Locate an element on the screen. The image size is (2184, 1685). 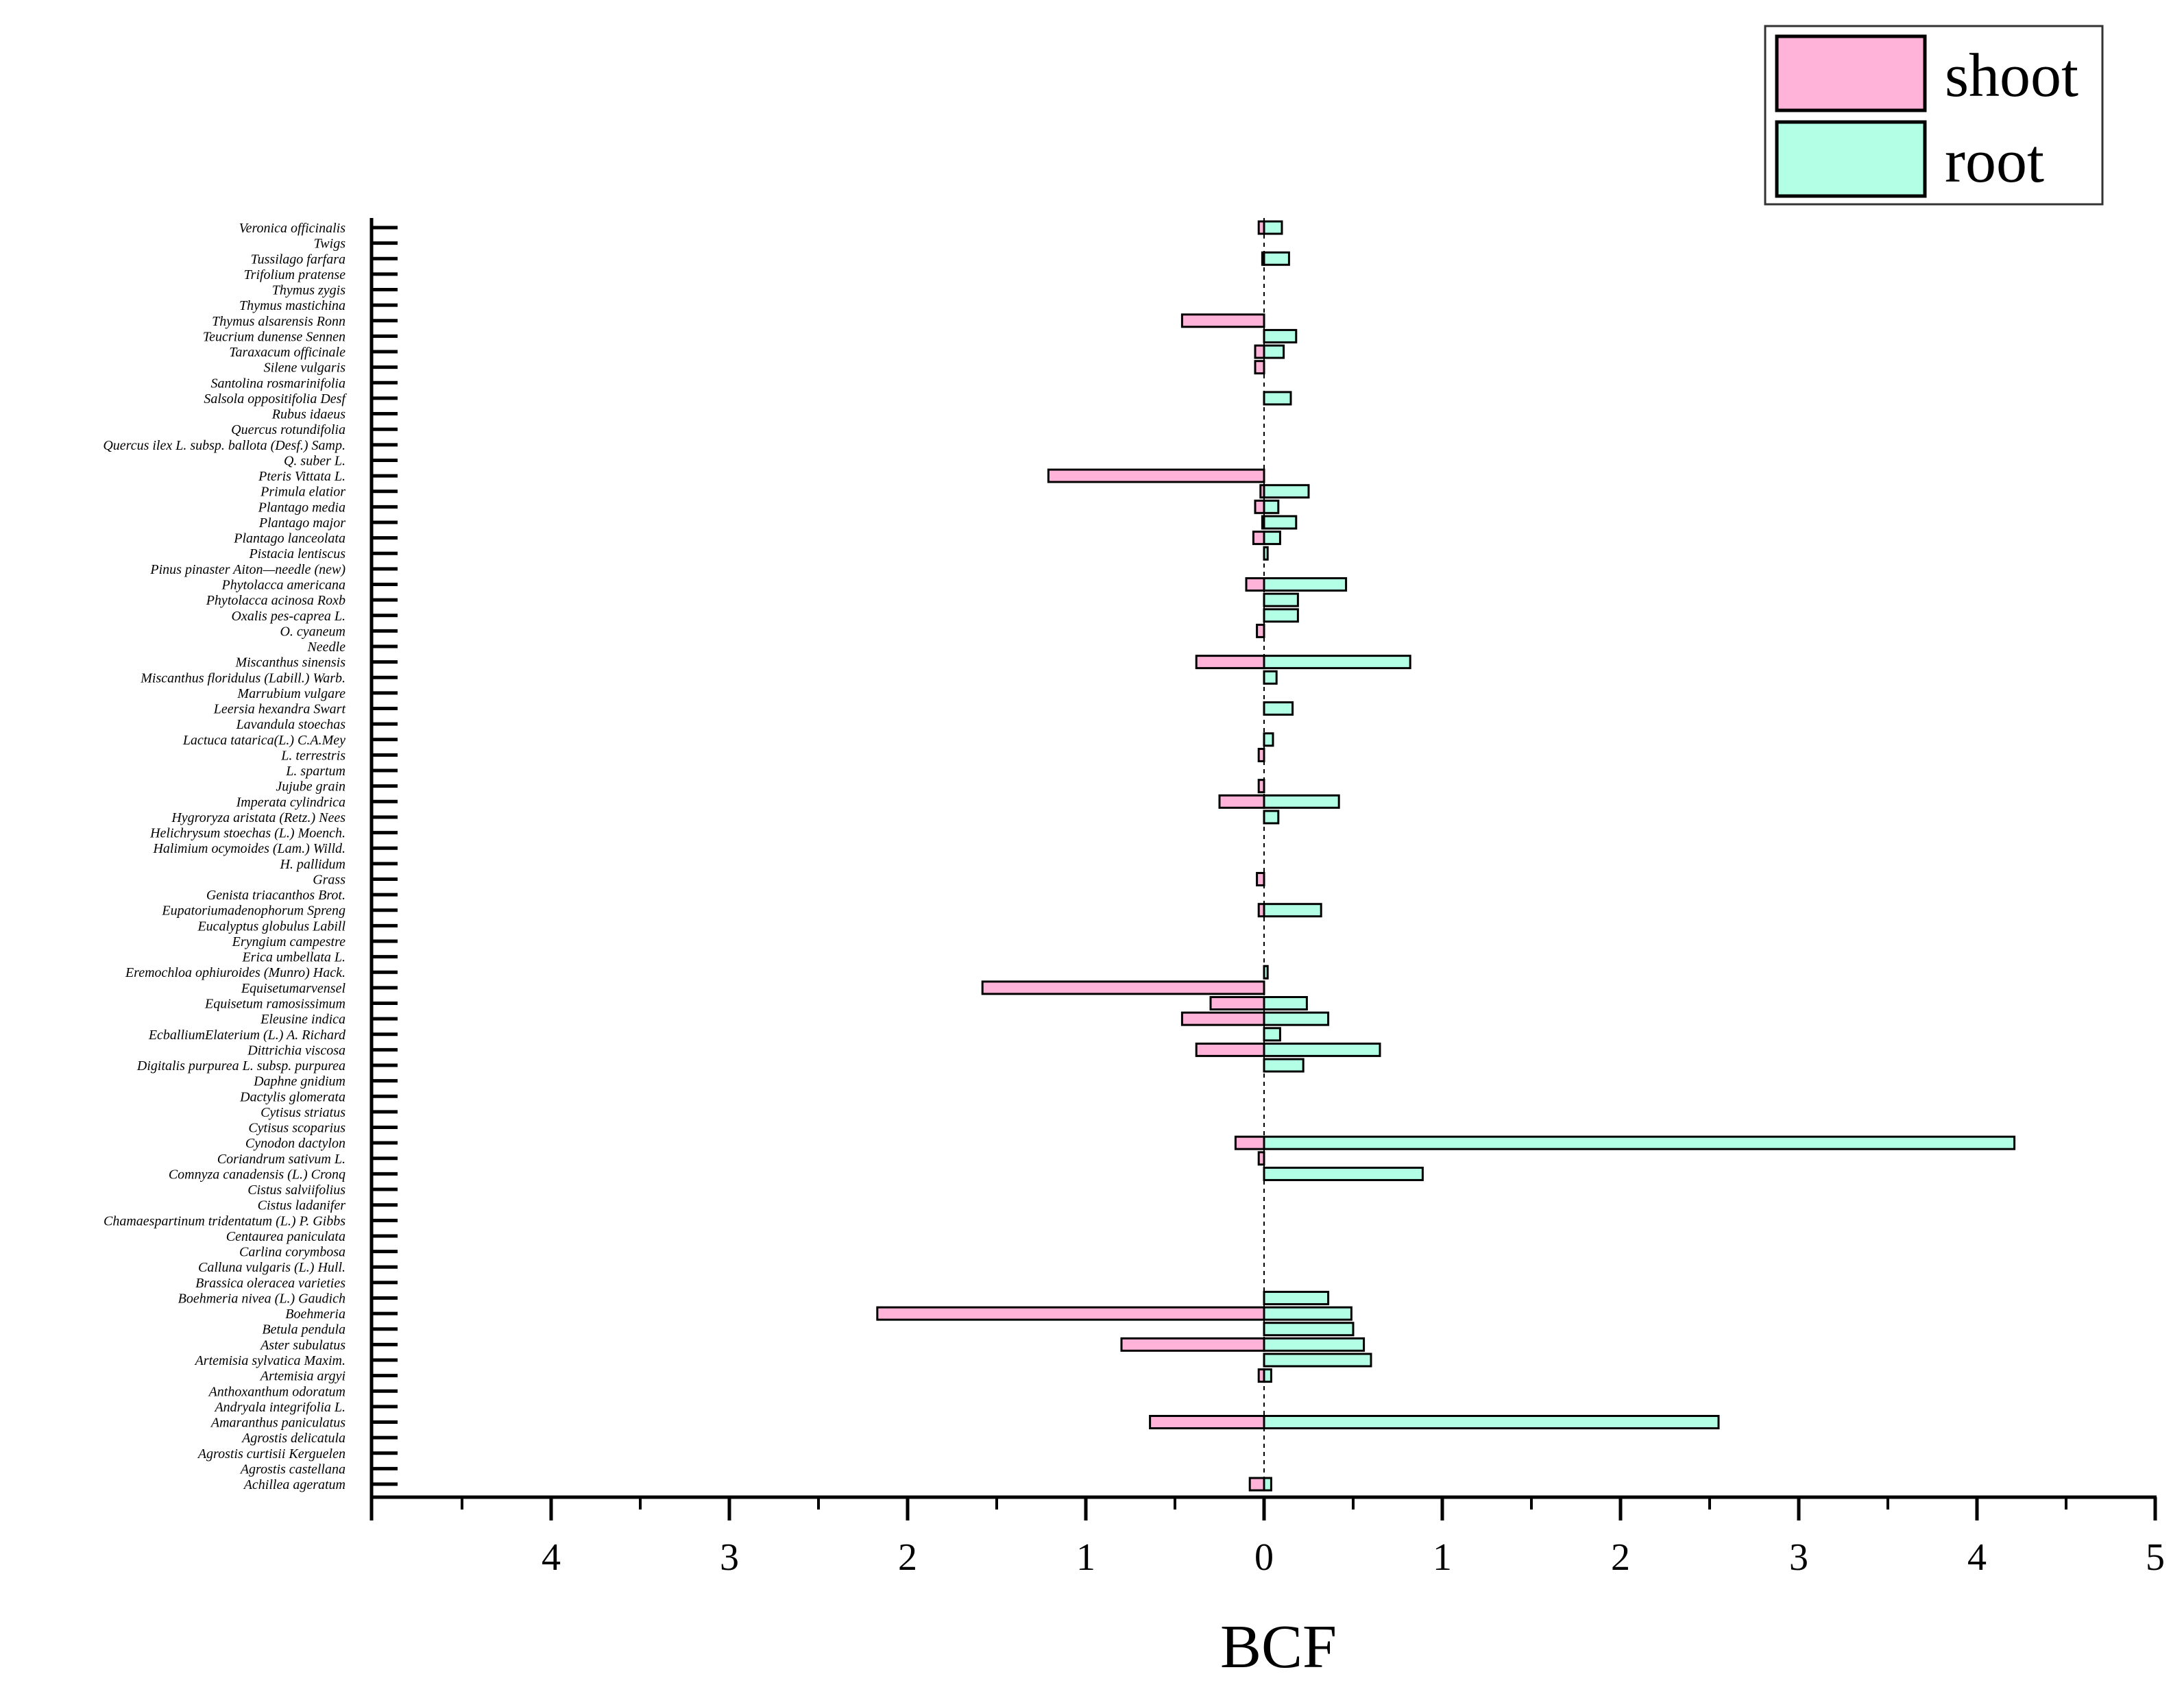
species-label: Plantago media is located at coordinates (301, 507).